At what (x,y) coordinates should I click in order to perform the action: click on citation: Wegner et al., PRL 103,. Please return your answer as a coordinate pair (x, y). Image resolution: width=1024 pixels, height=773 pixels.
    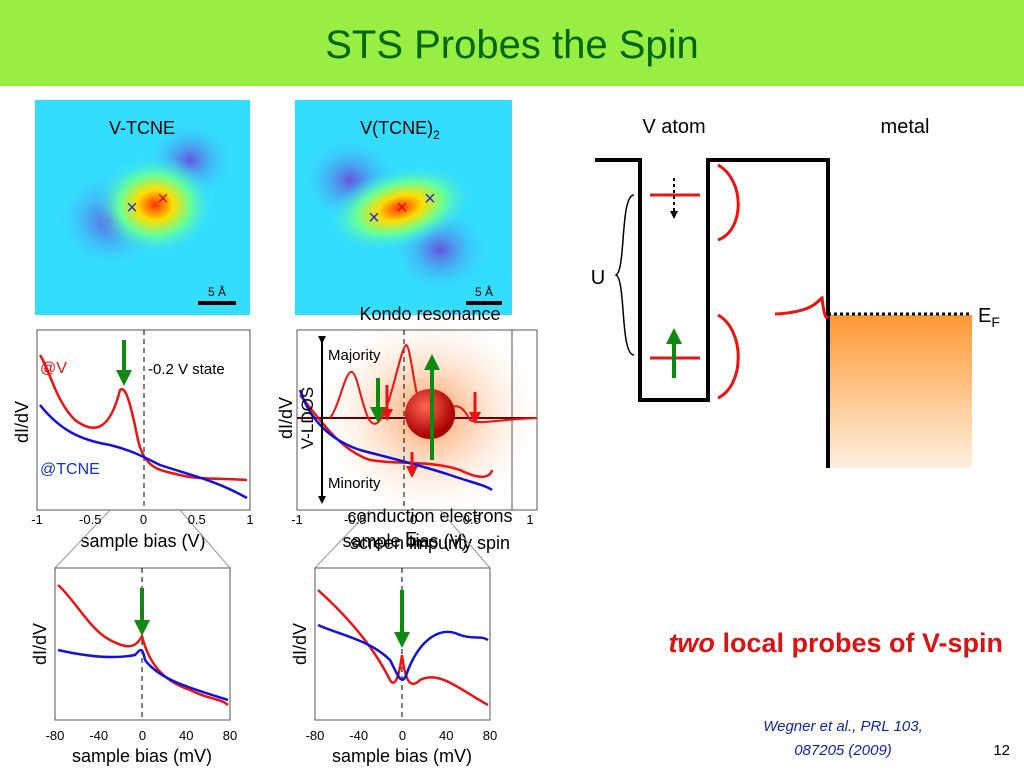
    Looking at the image, I should click on (843, 726).